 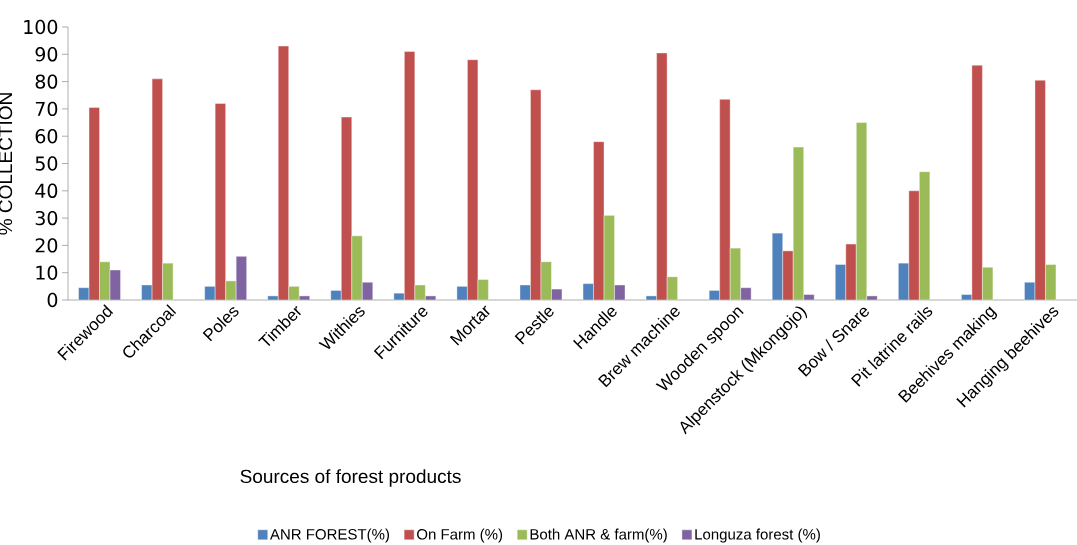 I want to click on y-tick-label: 40, so click(x=46, y=190).